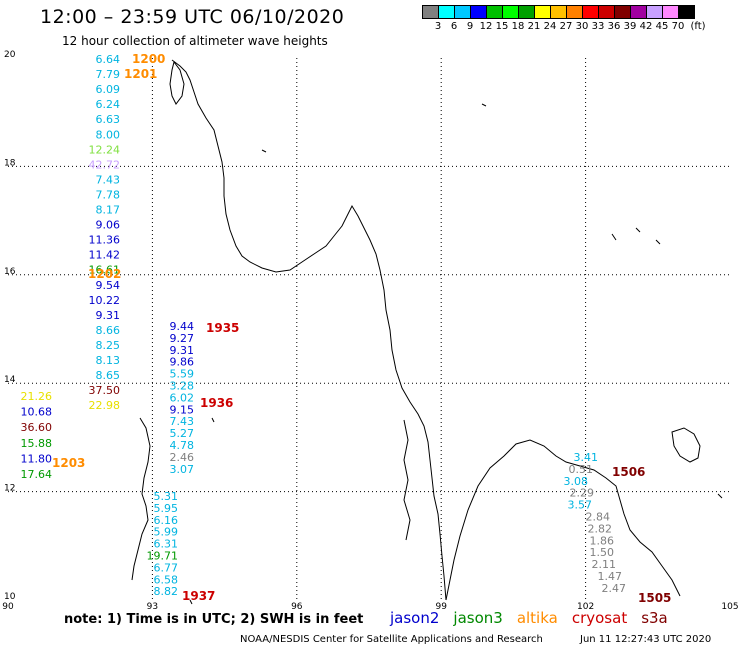  What do you see at coordinates (177, 82) in the screenshot?
I see `coastline-island-north` at bounding box center [177, 82].